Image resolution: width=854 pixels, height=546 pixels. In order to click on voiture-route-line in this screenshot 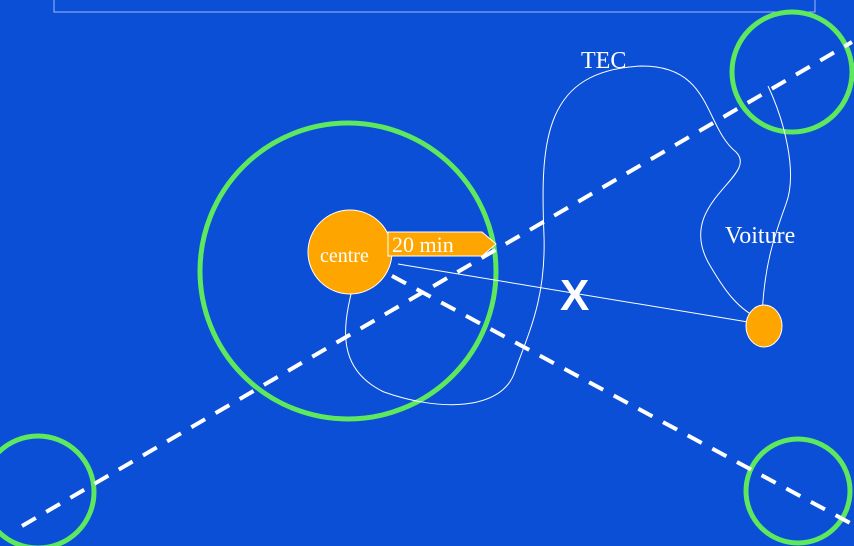, I will do `click(776, 202)`.